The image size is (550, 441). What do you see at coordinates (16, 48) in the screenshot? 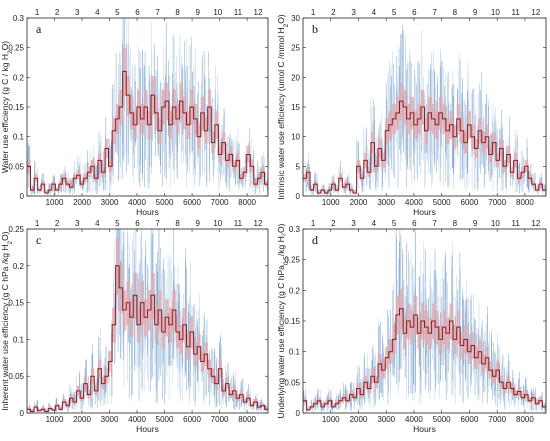
I see `y-tick-label: 0.25` at bounding box center [16, 48].